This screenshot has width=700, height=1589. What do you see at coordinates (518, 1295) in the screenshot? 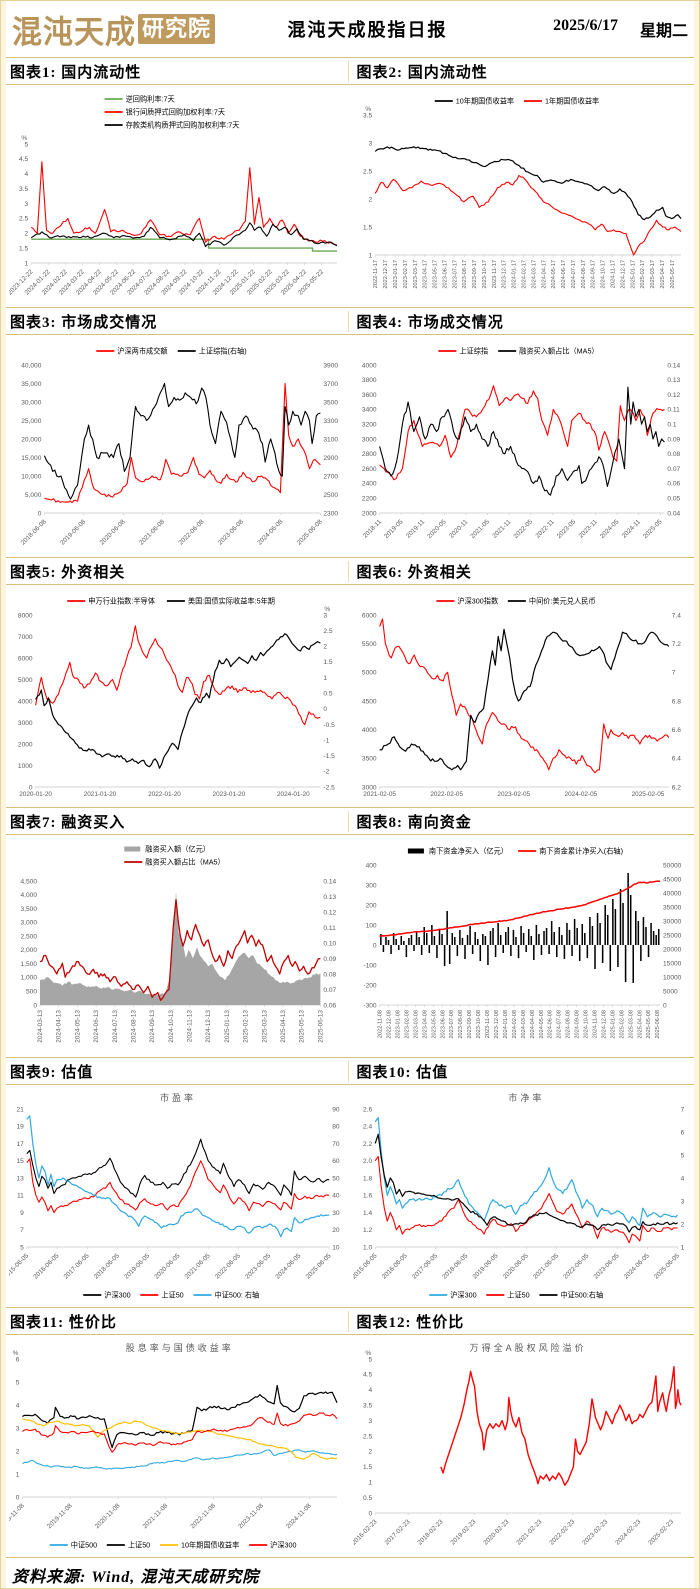
I see `svg-text: 上证50` at bounding box center [518, 1295].